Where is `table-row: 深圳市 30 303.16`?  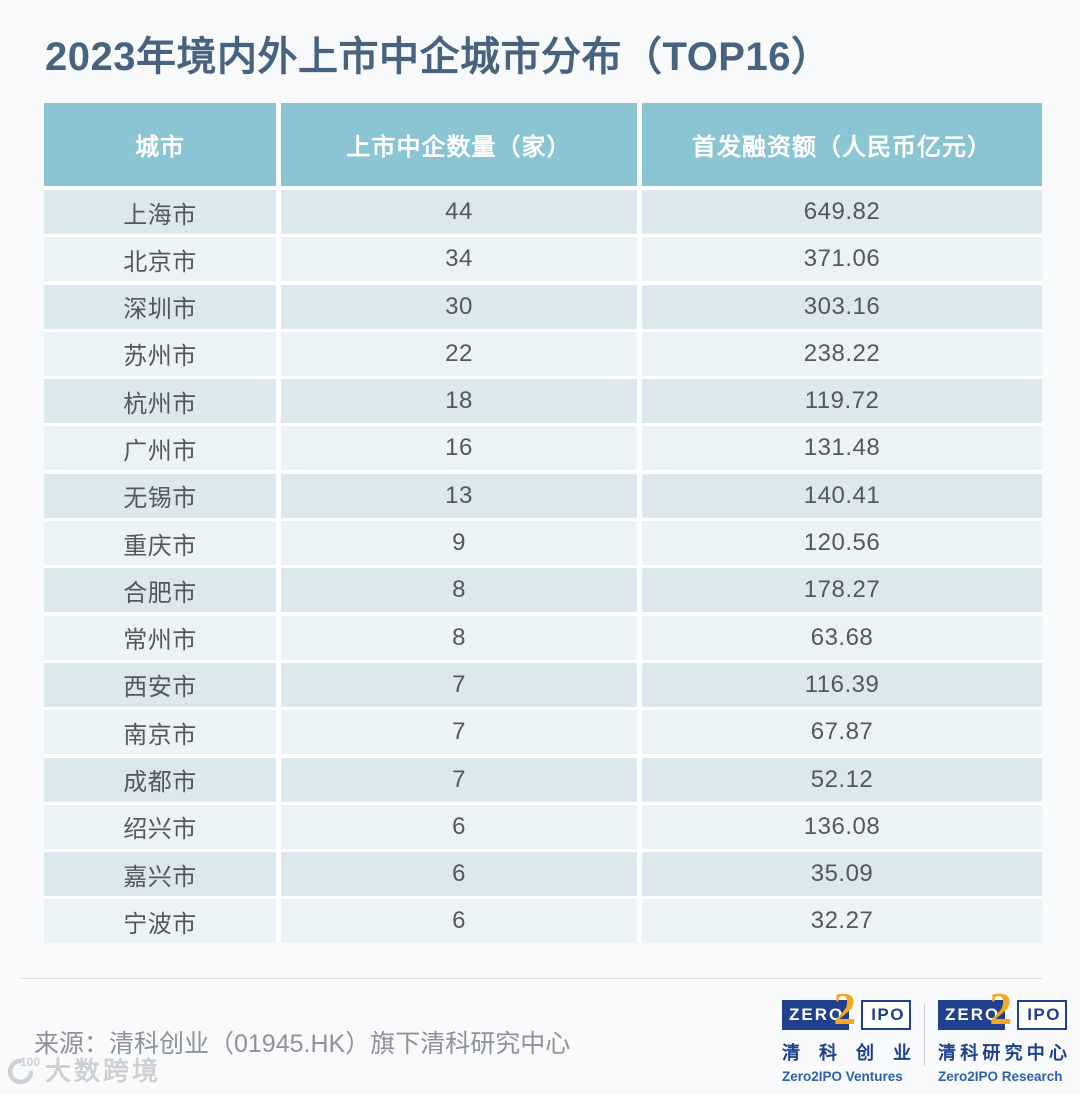
table-row: 深圳市 30 303.16 is located at coordinates (543, 306).